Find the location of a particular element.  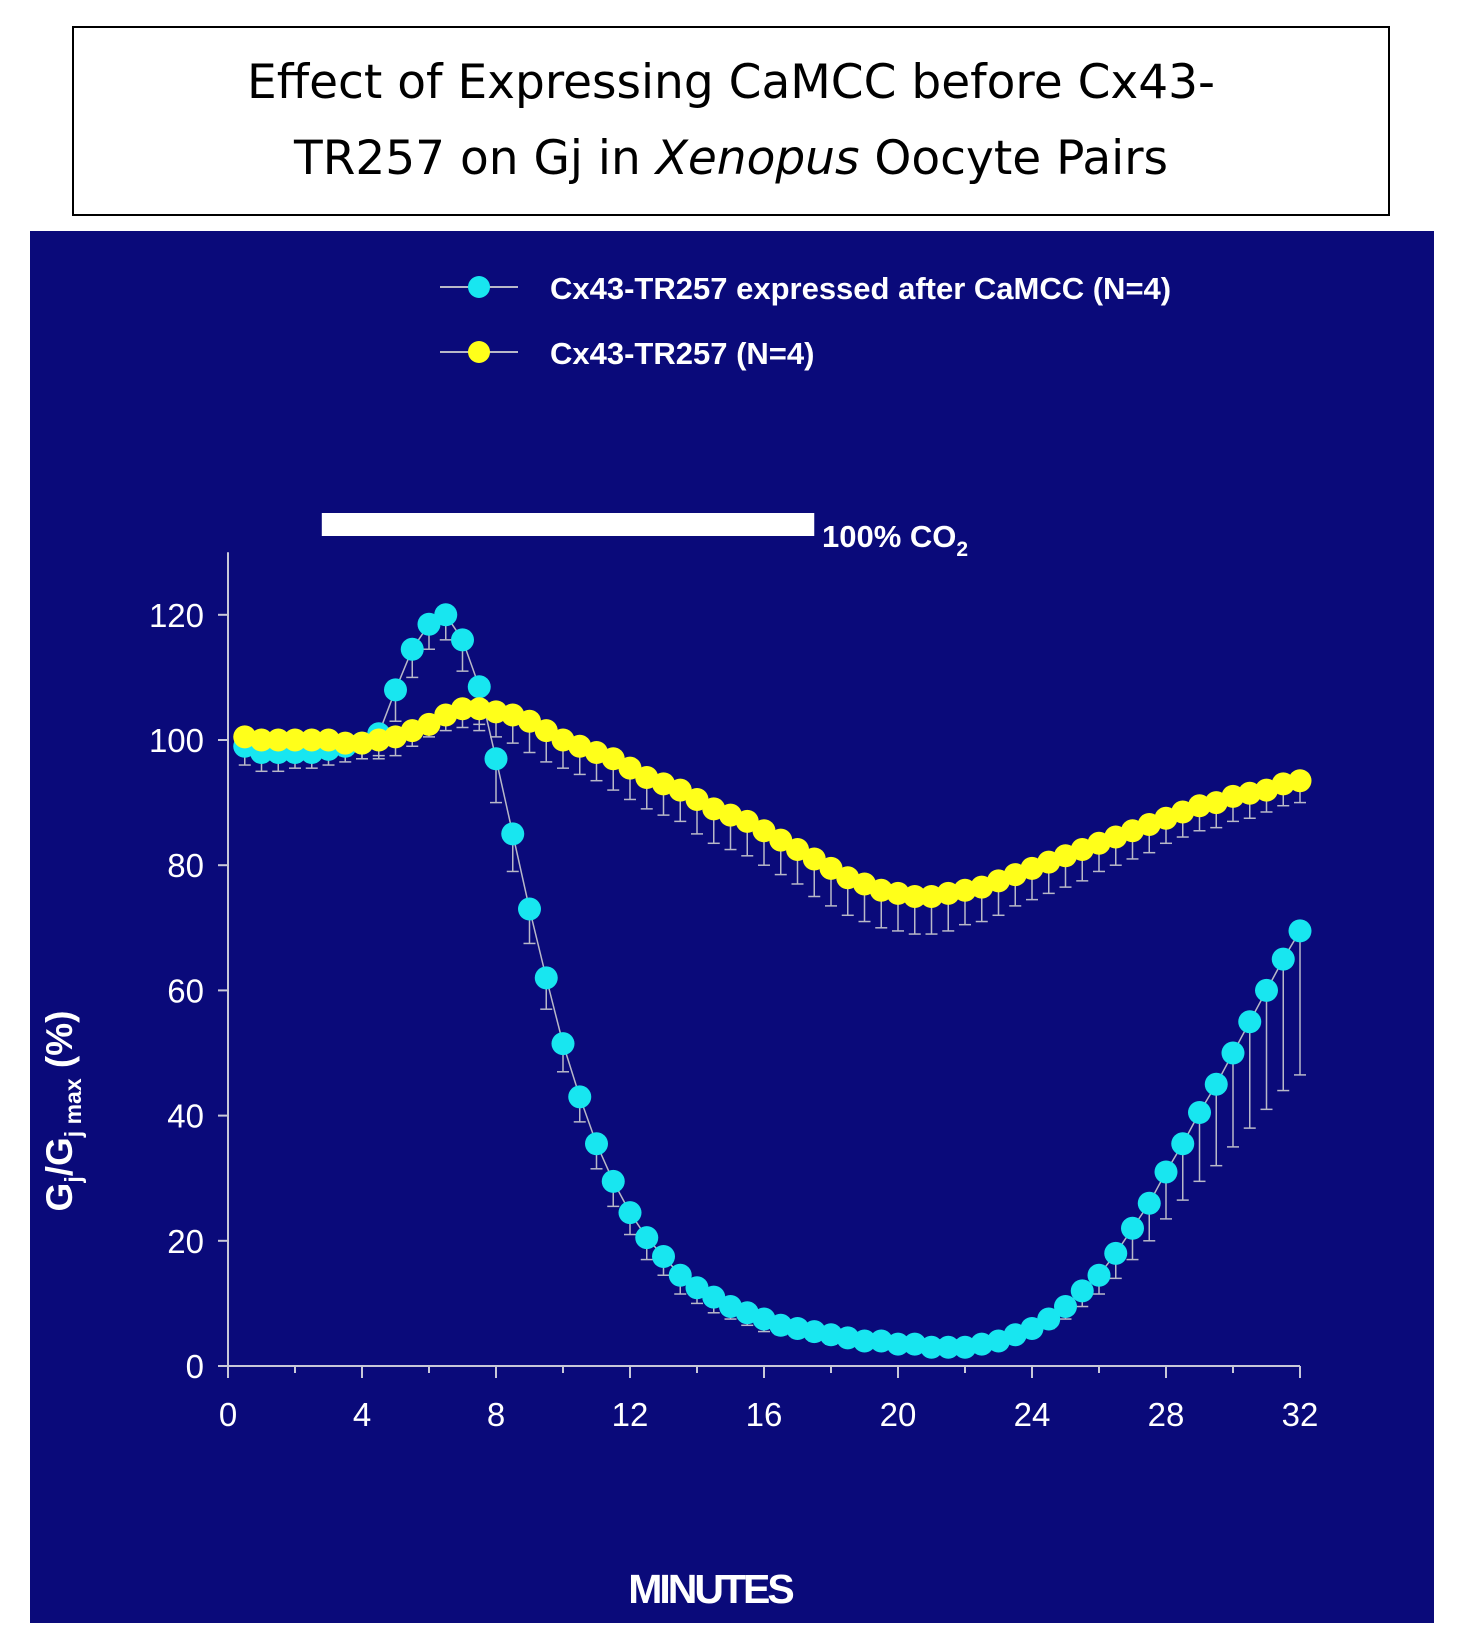

chart-title-line-2: TR257 on Gj in Xenopus Oocyte Pairs is located at coordinates (731, 159).